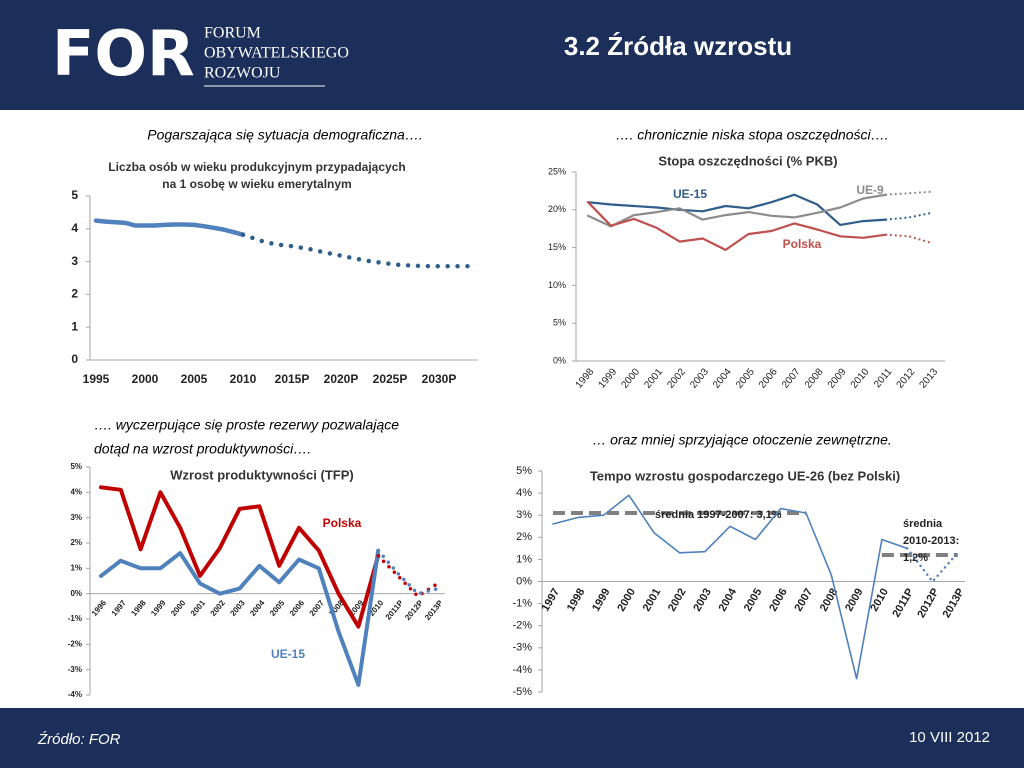 The height and width of the screenshot is (773, 1024). What do you see at coordinates (949, 737) in the screenshot?
I see `date: 10 VIII 2012` at bounding box center [949, 737].